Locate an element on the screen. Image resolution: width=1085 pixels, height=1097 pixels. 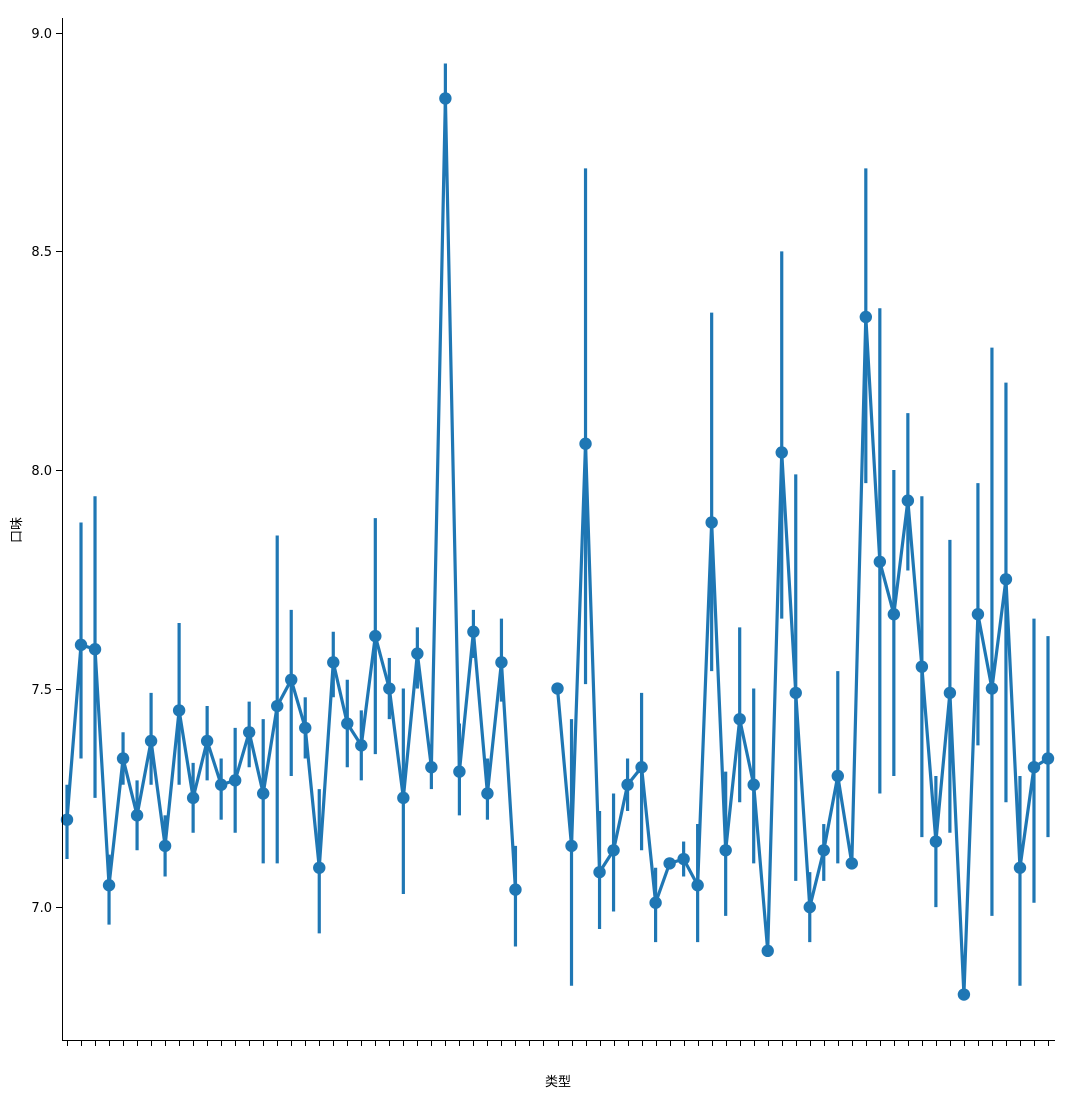
y-ticks: 7.0 7.5 8.0 8.5 9.0 is located at coordinates (46, 471).